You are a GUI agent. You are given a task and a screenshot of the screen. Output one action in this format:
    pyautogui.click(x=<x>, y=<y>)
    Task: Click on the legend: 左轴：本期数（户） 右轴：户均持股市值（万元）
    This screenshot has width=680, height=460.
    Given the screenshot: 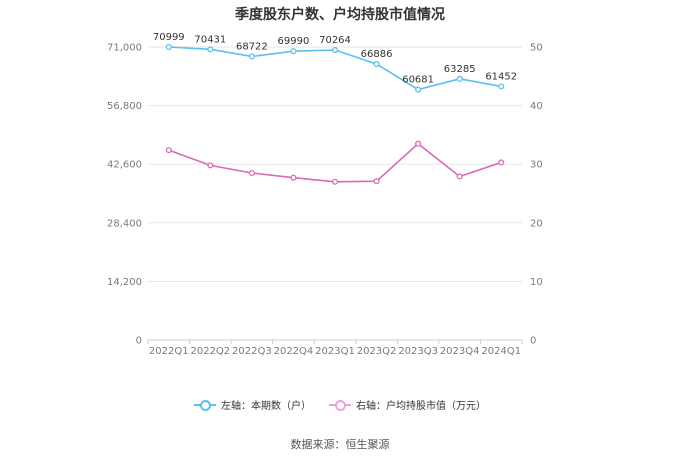 What is the action you would take?
    pyautogui.click(x=340, y=404)
    